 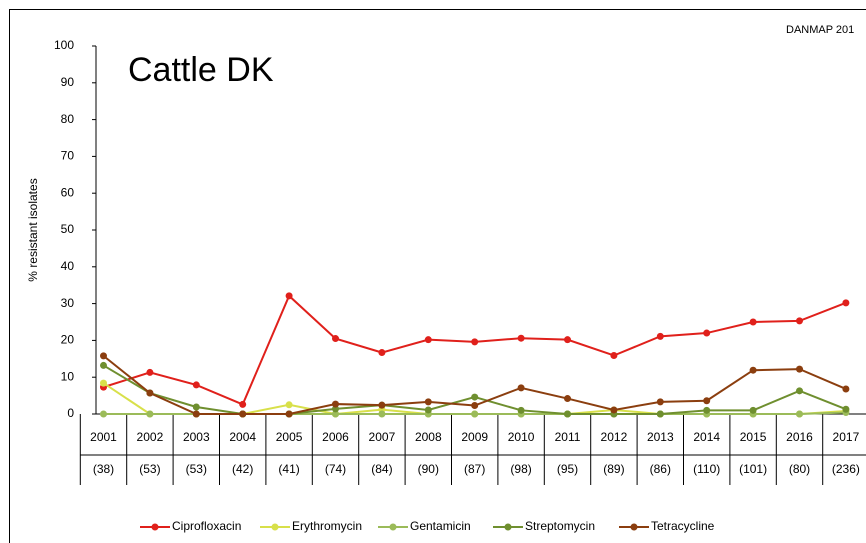 I want to click on legend-label: Tetracycline, so click(x=683, y=526).